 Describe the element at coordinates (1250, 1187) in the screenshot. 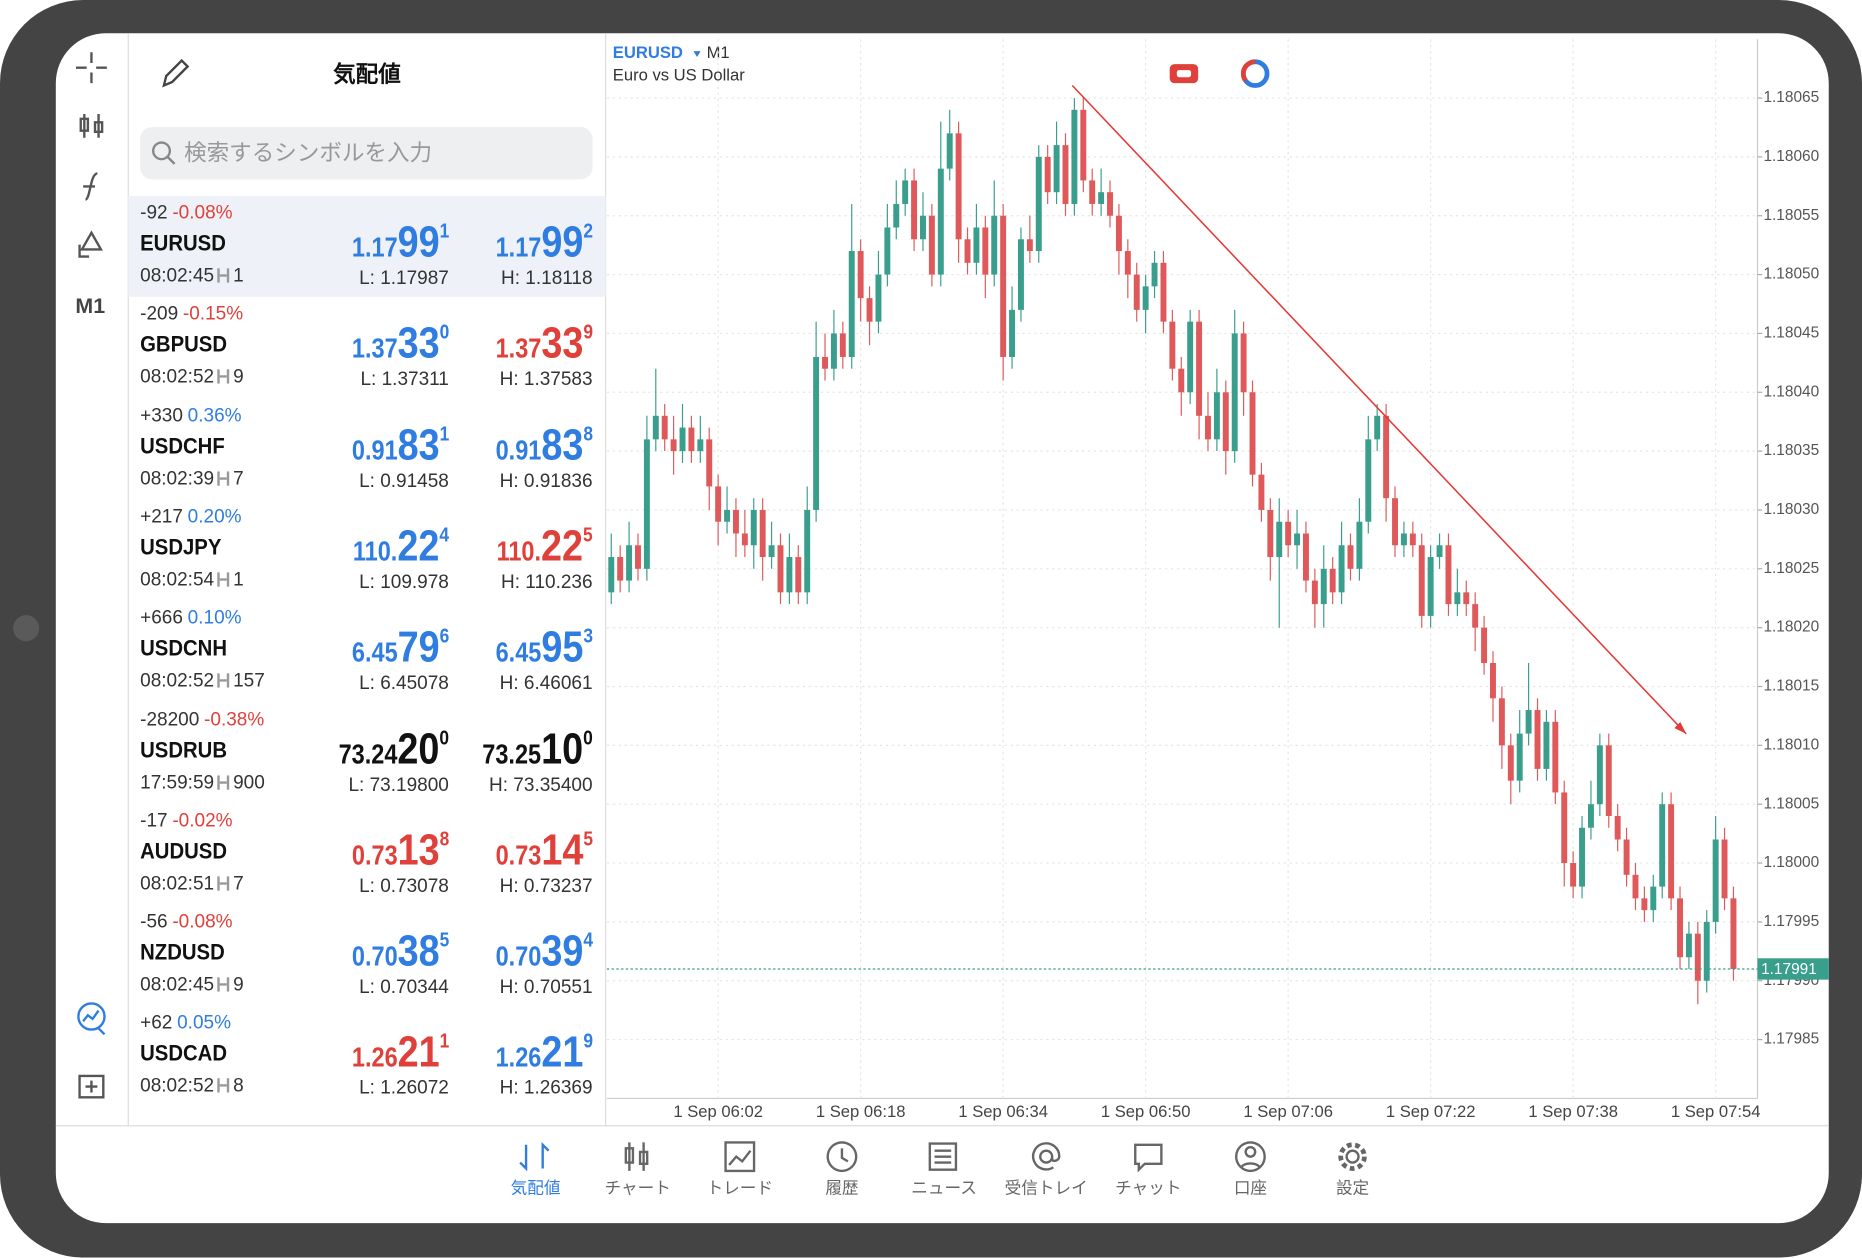

I see `nav-label: 口座` at that location.